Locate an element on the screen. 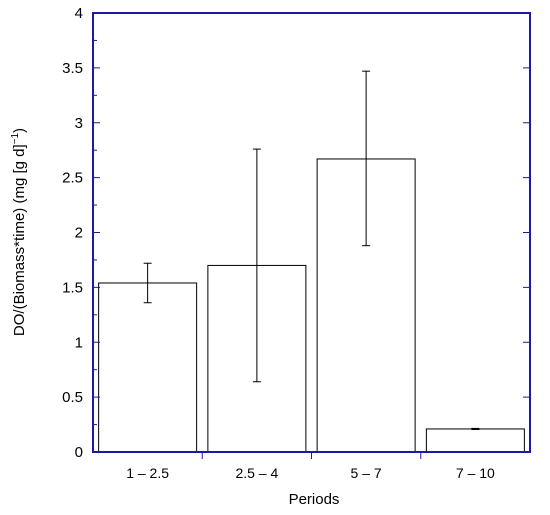  x-axis-label: Periods is located at coordinates (314, 499).